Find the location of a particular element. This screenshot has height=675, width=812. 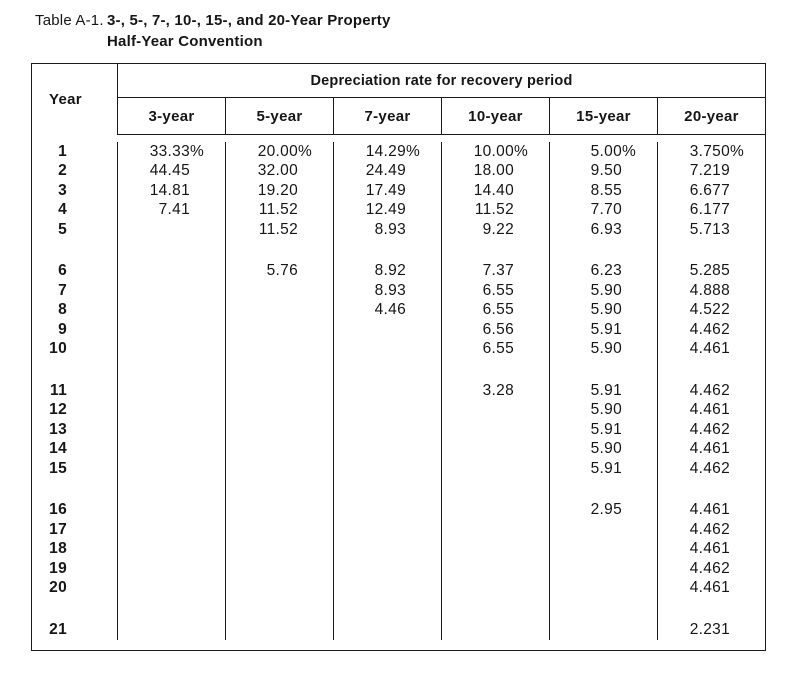

year-cell: 17 is located at coordinates (58, 529).